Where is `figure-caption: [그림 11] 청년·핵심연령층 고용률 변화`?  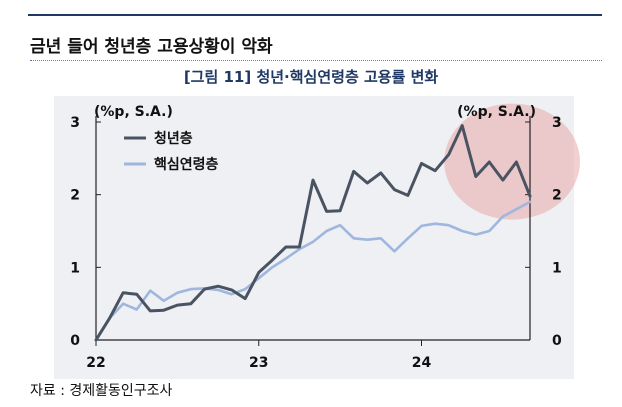 figure-caption: [그림 11] 청년·핵심연령층 고용률 변화 is located at coordinates (311, 77).